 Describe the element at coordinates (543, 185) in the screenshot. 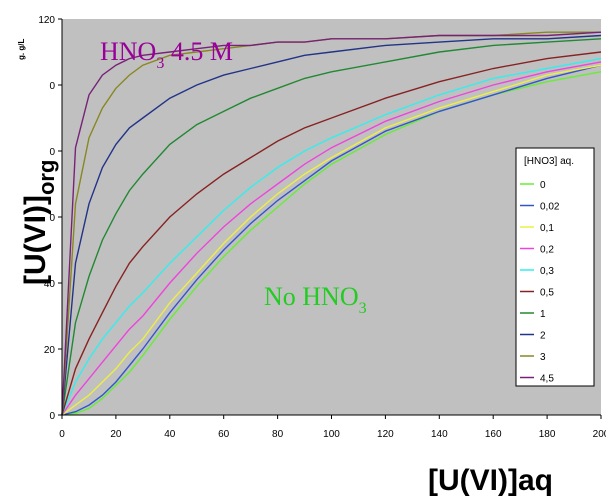

I see `legend-label: 0` at that location.